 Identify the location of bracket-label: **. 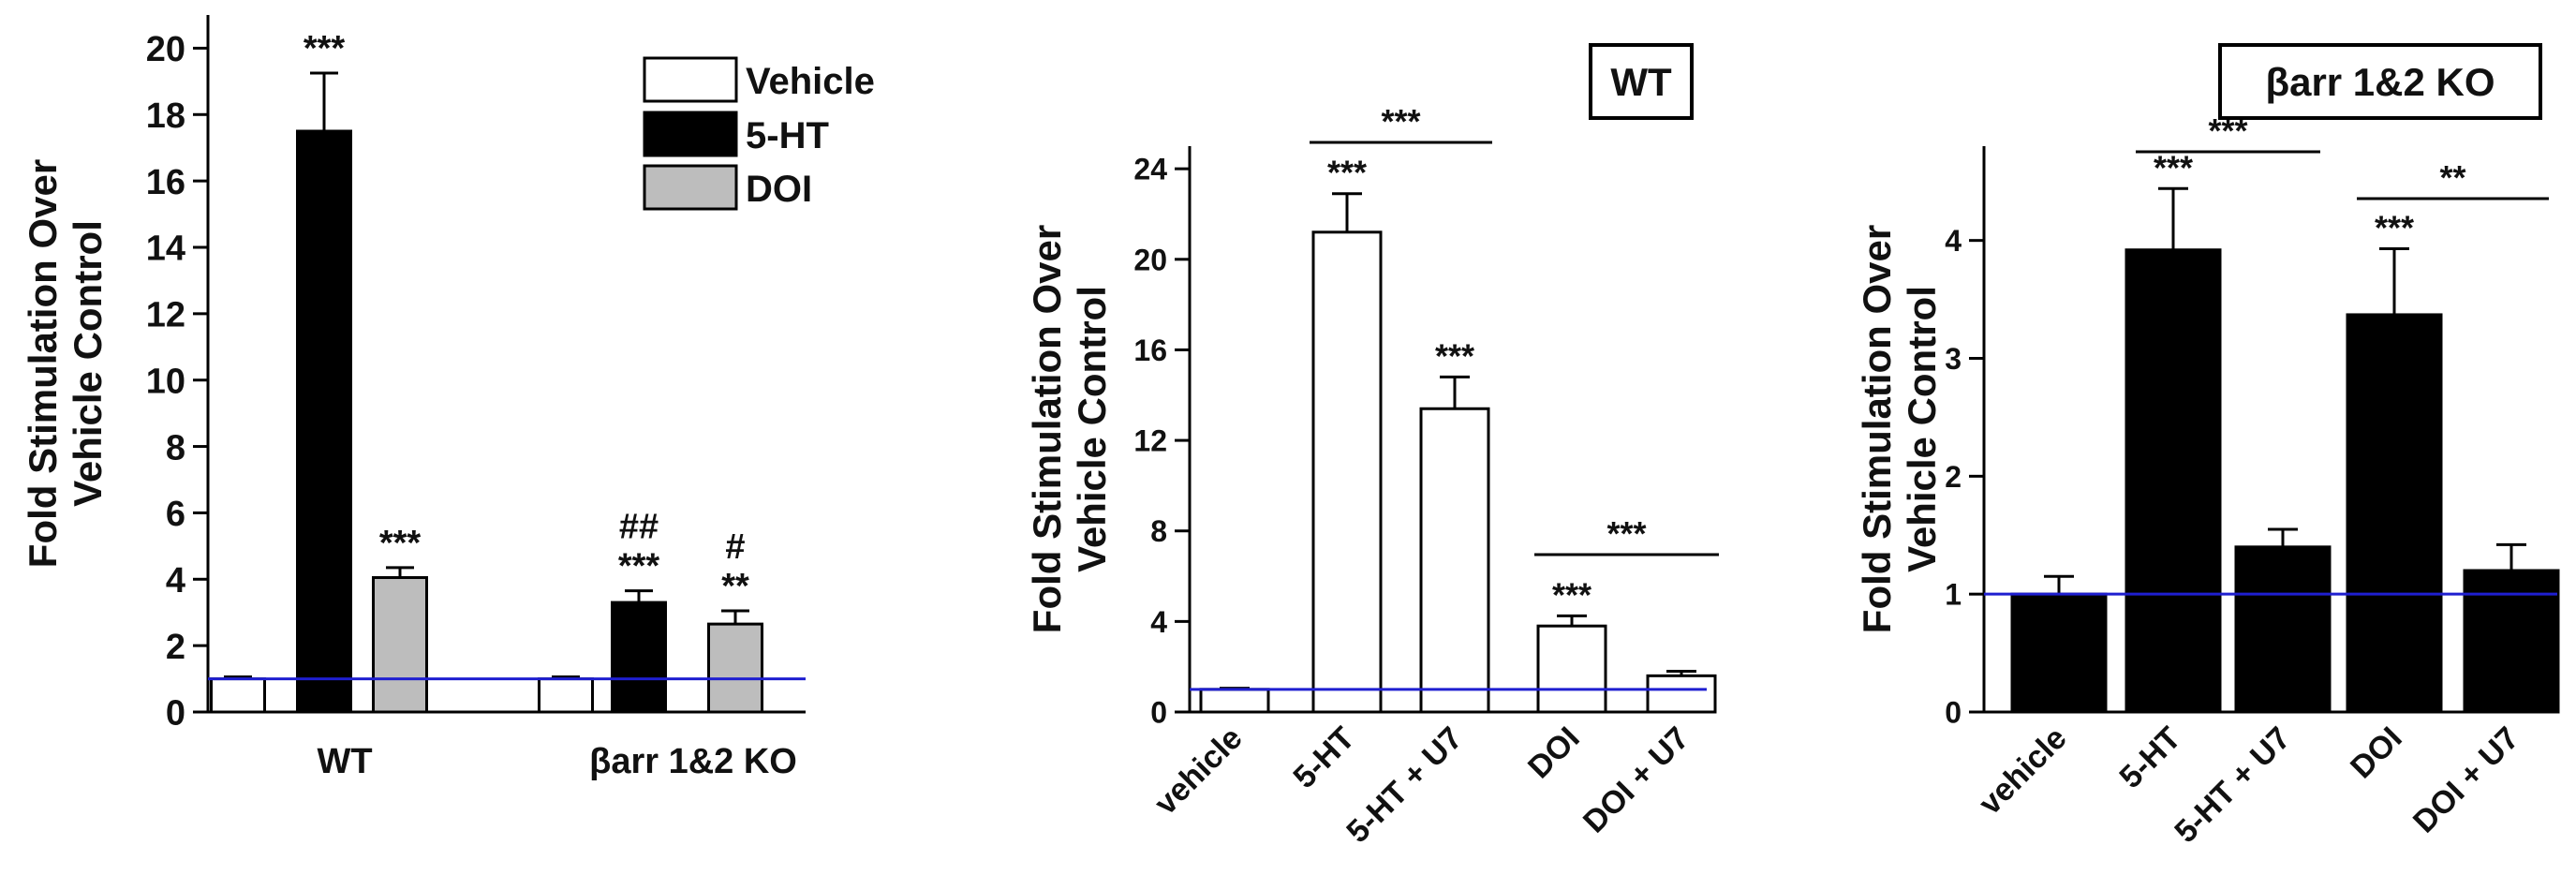
(2452, 177).